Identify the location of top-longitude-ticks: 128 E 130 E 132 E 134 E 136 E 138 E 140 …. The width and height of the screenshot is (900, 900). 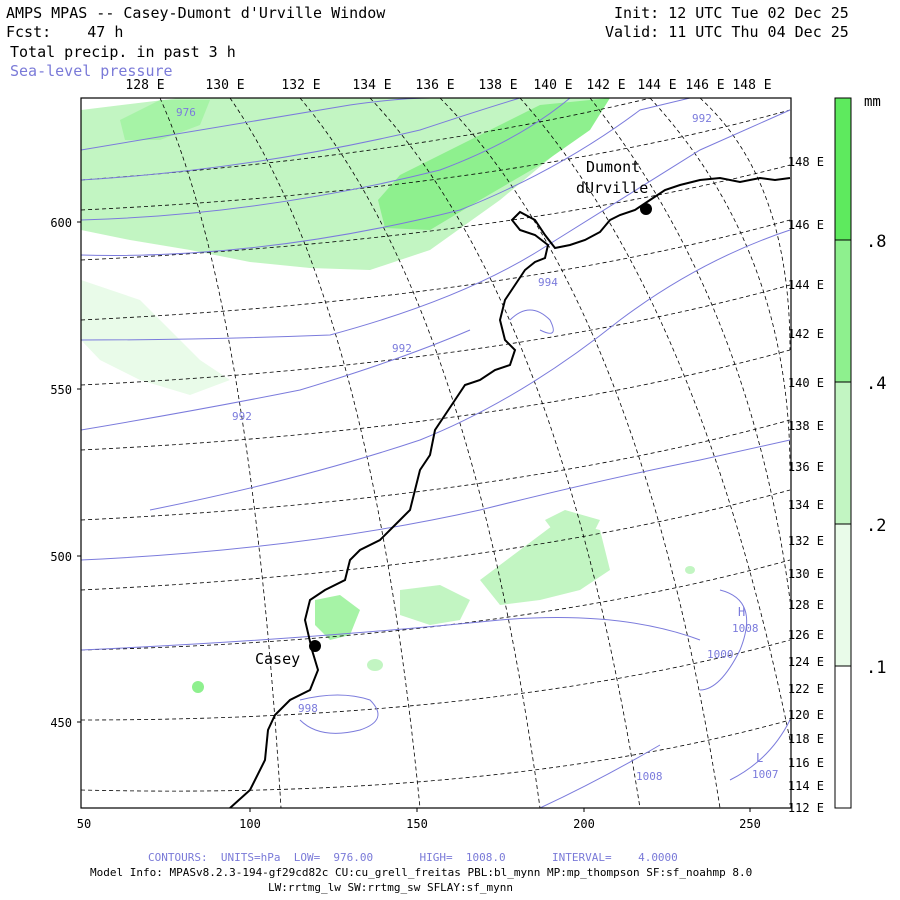
(448, 85).